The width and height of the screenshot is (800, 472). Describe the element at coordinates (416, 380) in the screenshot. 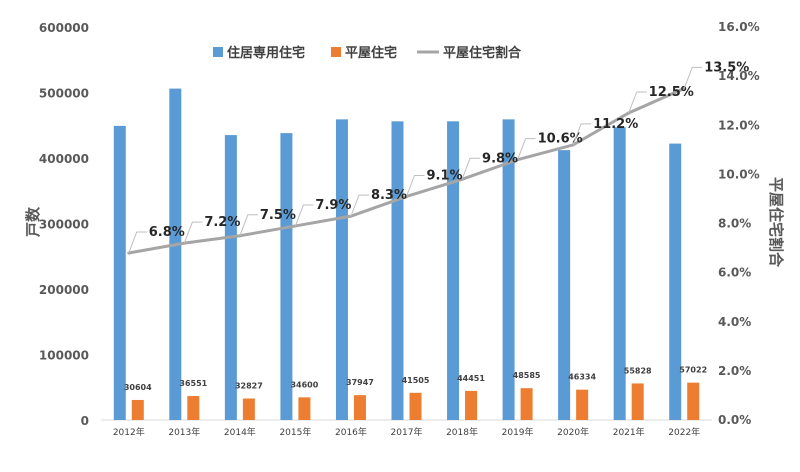

I see `bar-value-label: 41505` at that location.